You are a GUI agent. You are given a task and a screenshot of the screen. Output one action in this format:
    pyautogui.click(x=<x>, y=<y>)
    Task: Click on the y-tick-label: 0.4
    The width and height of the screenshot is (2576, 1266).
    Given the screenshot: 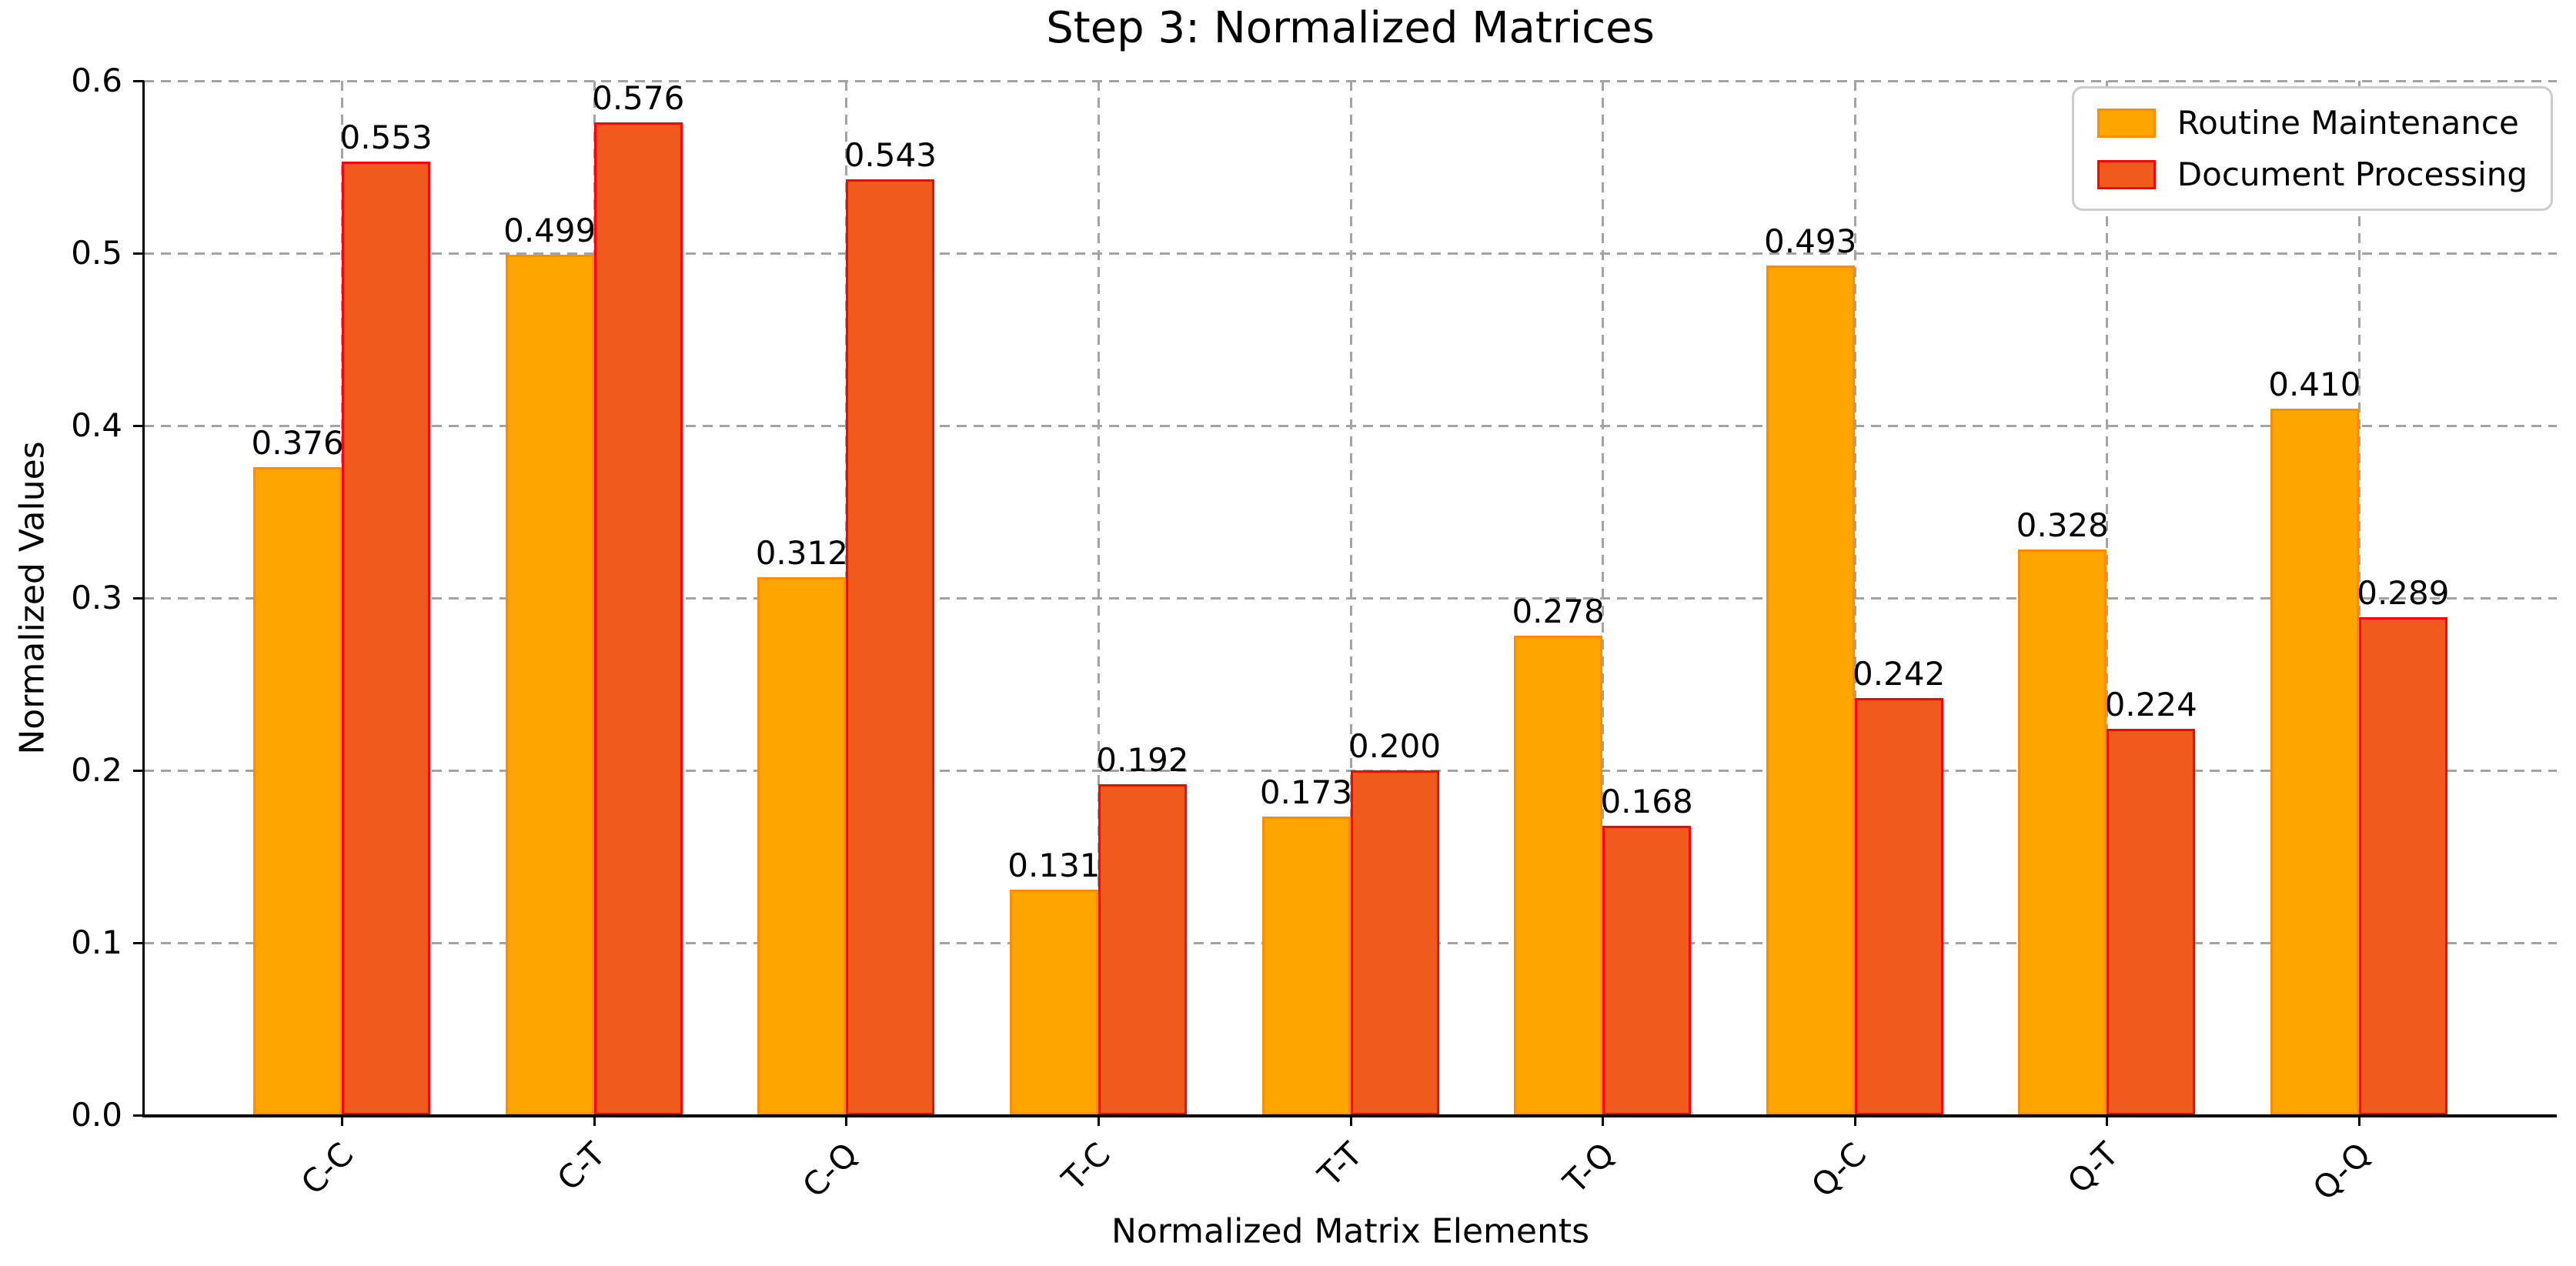 What is the action you would take?
    pyautogui.click(x=96, y=425)
    